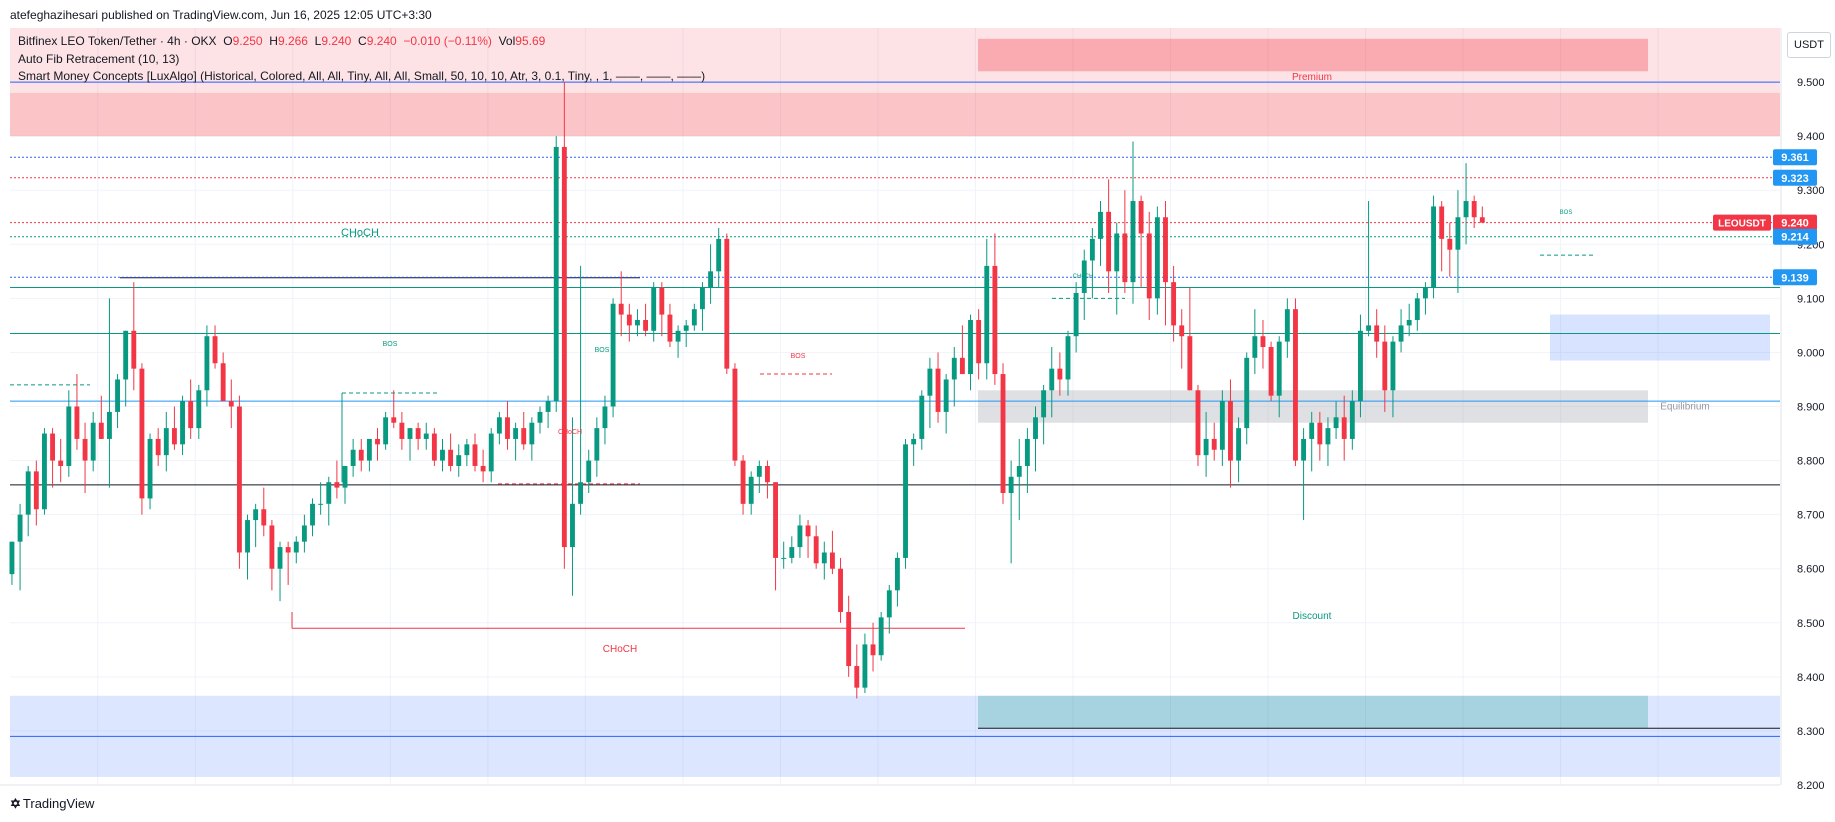 The height and width of the screenshot is (822, 1835). Describe the element at coordinates (620, 649) in the screenshot. I see `structure-label: CHoCH` at that location.